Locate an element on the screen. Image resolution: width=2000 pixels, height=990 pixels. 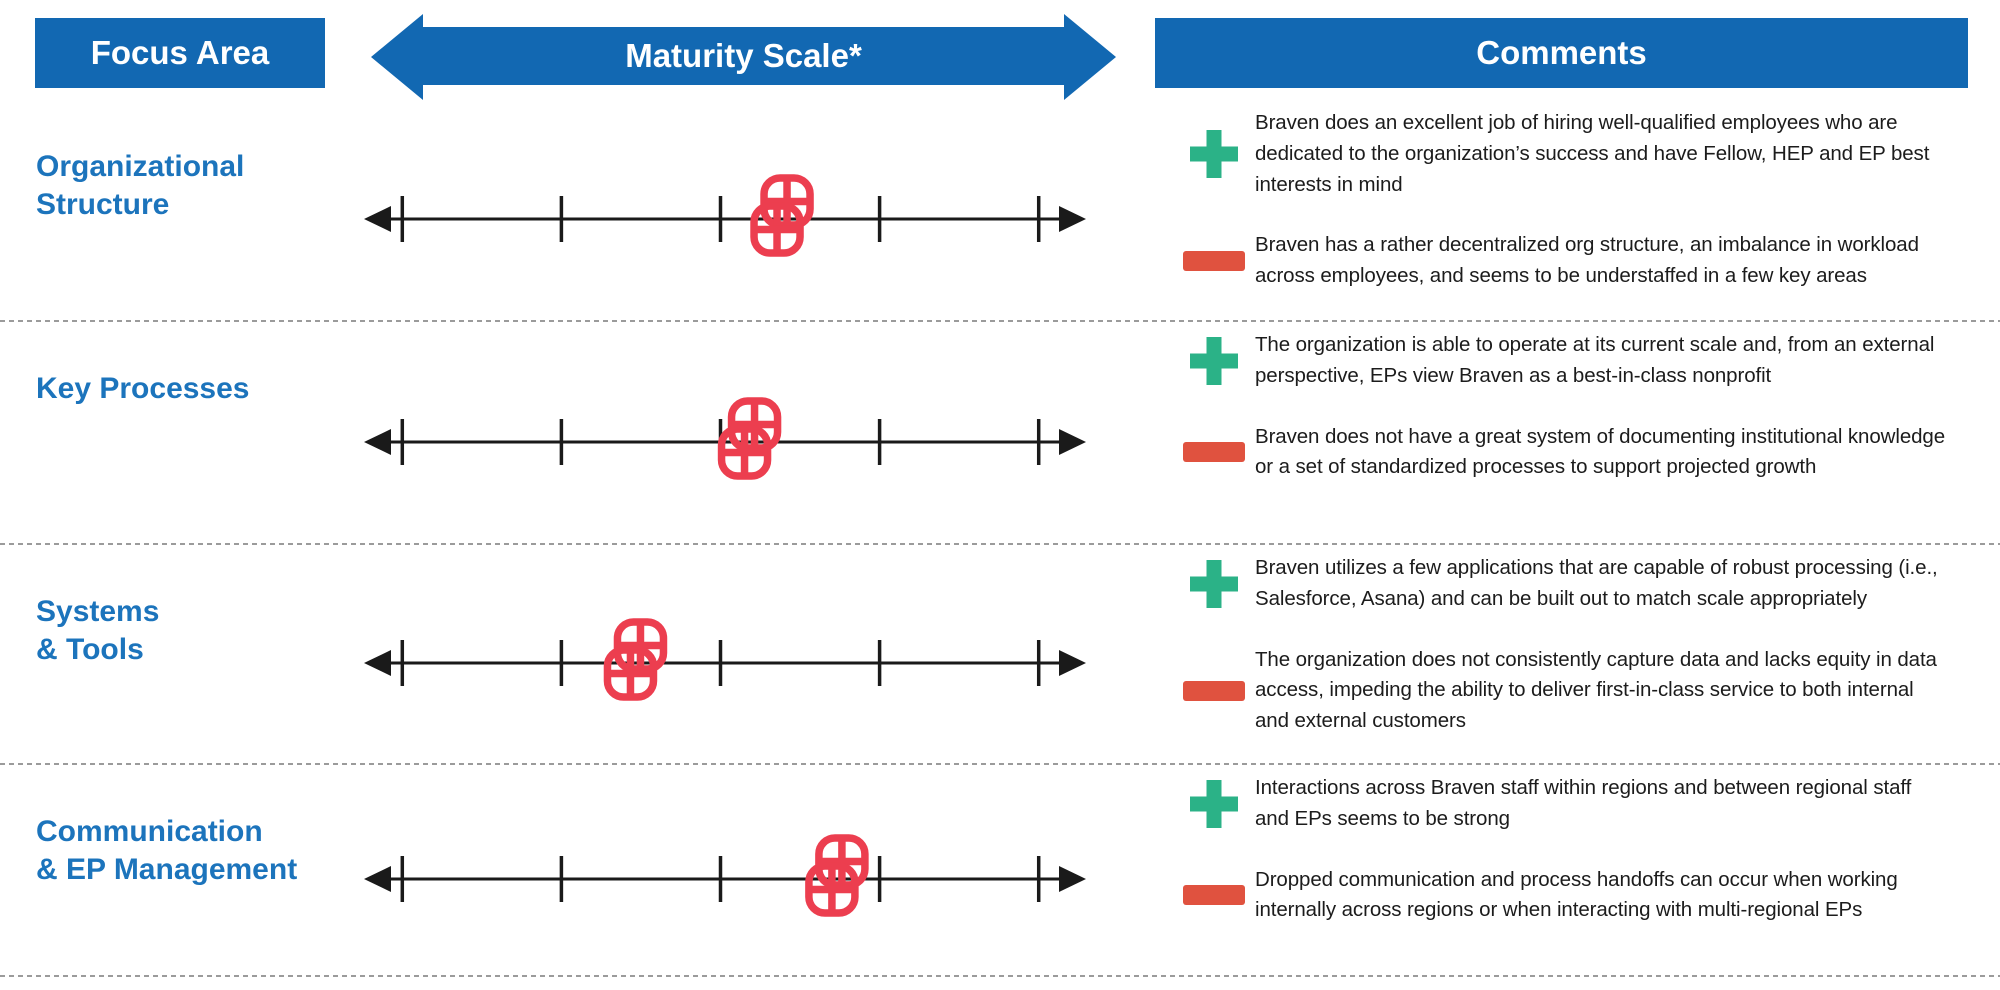
focus-label: Communication & EP Management is located at coordinates (167, 851).